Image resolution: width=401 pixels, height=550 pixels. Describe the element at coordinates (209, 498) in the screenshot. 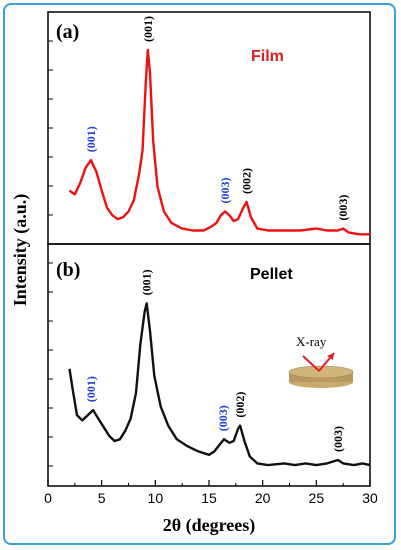

I see `x-tick-label: 15` at that location.